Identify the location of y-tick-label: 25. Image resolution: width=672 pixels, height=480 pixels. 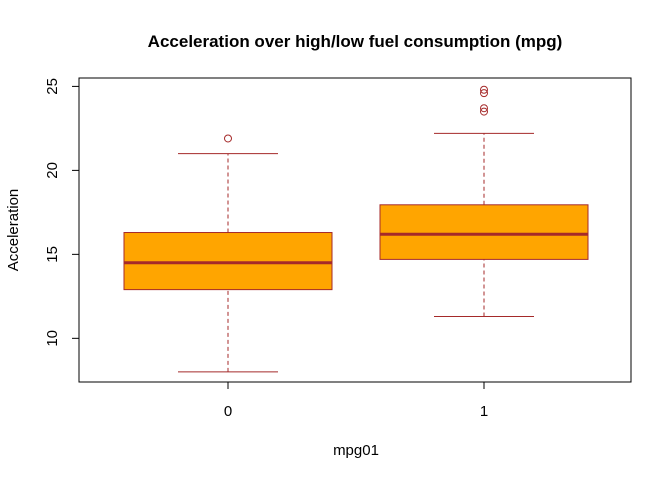
(52, 86).